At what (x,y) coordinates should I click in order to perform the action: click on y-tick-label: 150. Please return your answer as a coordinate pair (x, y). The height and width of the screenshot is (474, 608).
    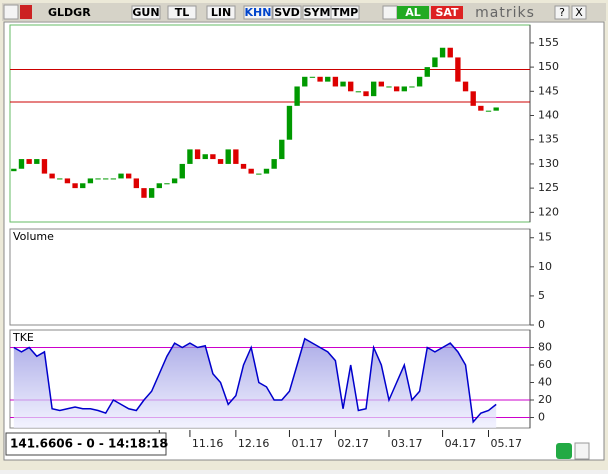
    Looking at the image, I should click on (548, 66).